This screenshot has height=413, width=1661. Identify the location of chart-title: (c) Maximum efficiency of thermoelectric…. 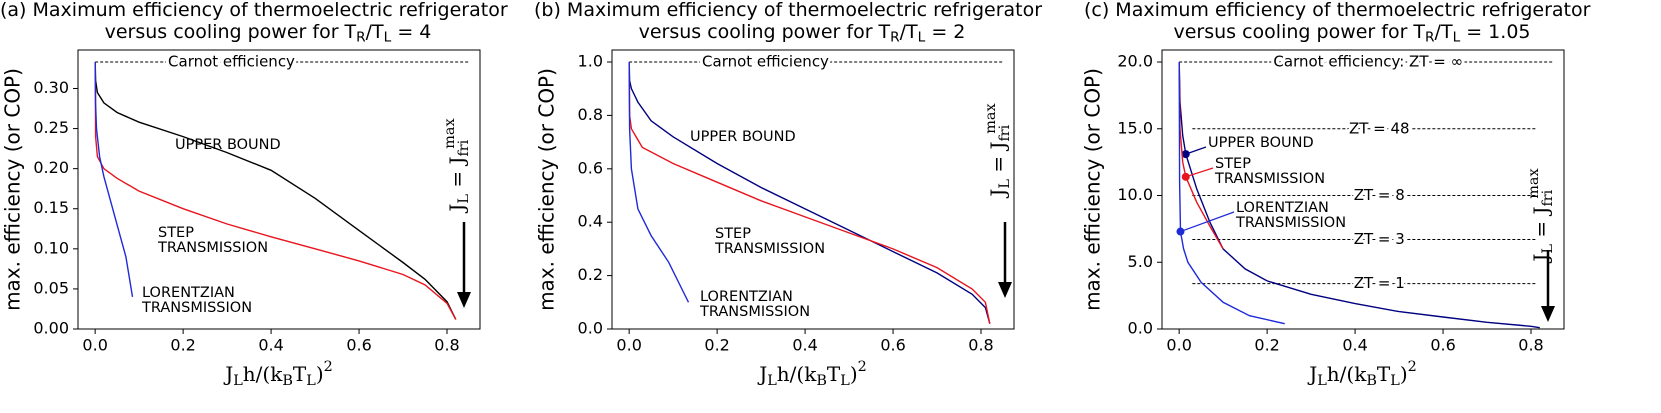
(1337, 10).